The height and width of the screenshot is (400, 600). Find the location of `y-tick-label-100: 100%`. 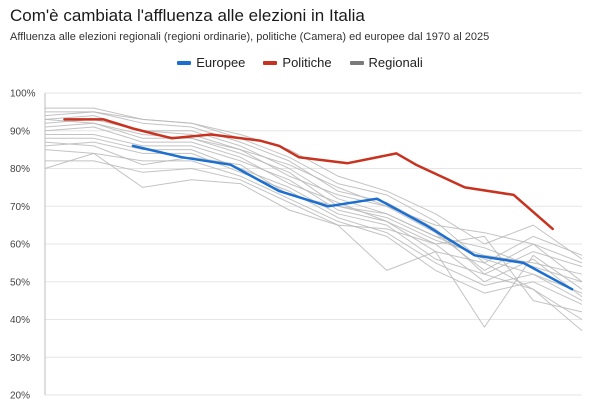

y-tick-label-100: 100% is located at coordinates (23, 94).